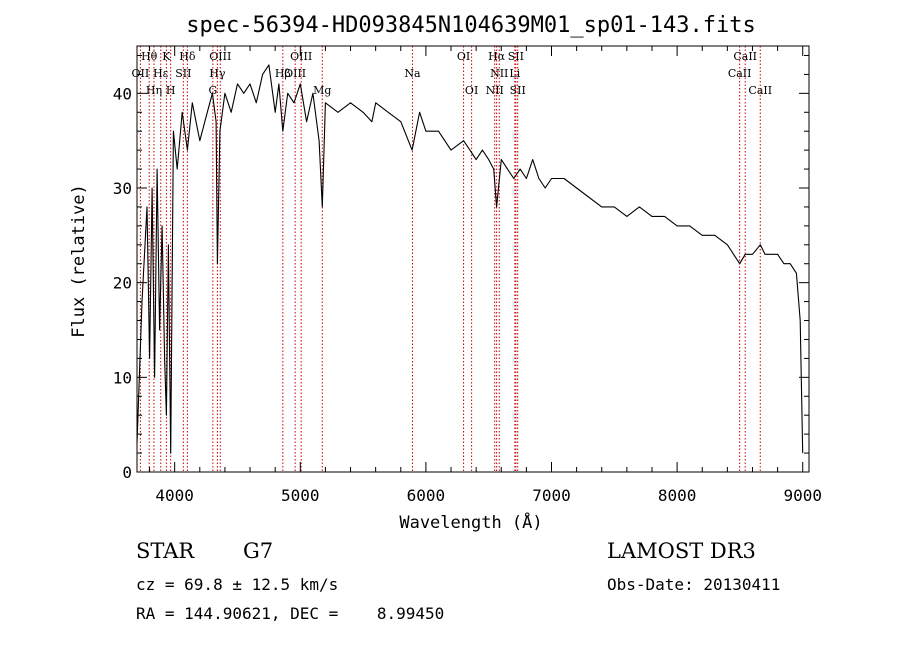 The width and height of the screenshot is (900, 649). What do you see at coordinates (149, 56) in the screenshot?
I see `spectral-line-label: Hθ` at bounding box center [149, 56].